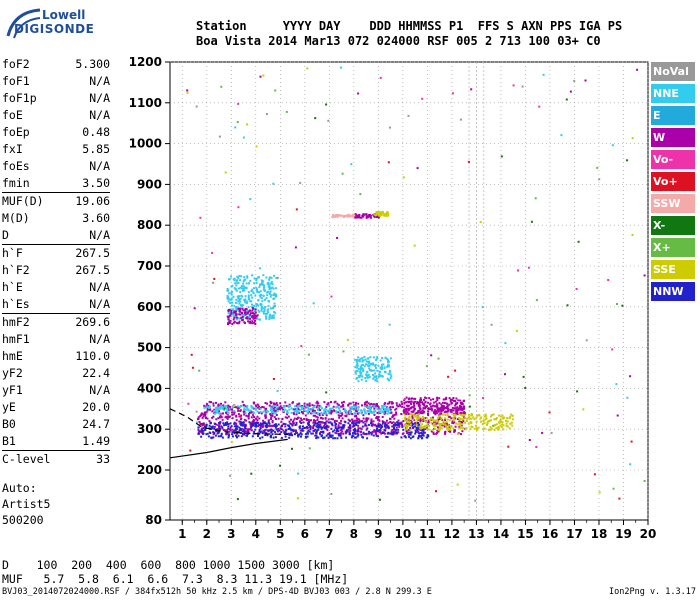 This screenshot has width=700, height=600. Describe the element at coordinates (96, 441) in the screenshot. I see `param-value: 1.49` at that location.